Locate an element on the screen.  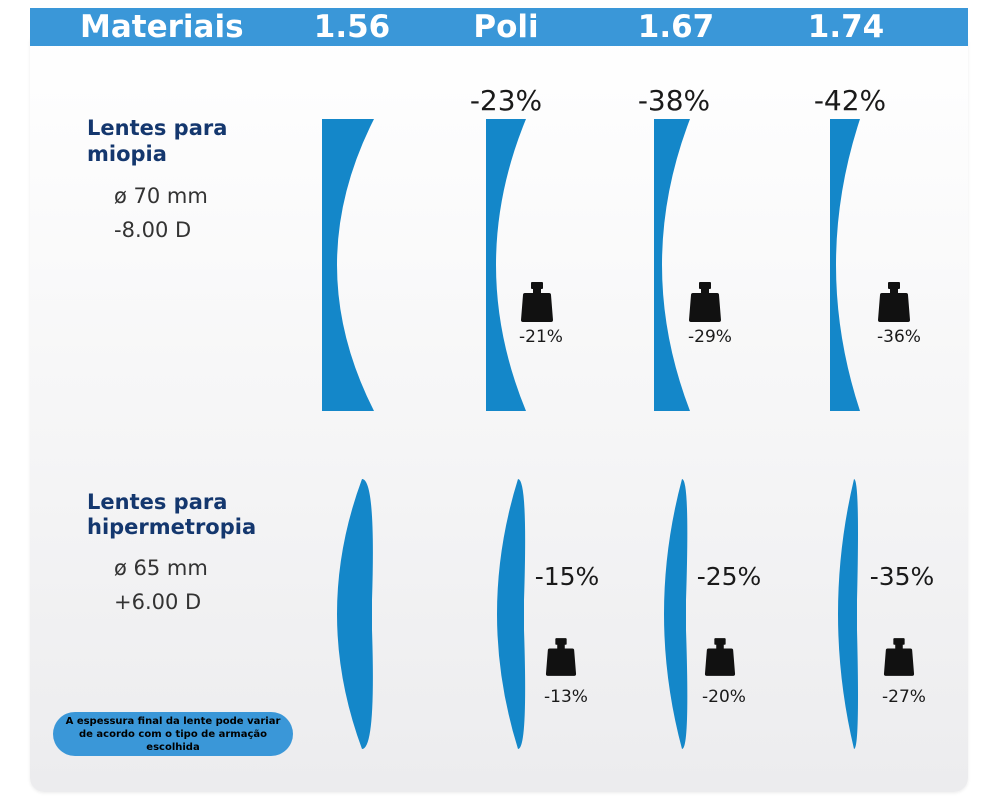
materials-header: Materiais 1.56 Poli 1.67 1.74 is located at coordinates (499, 27).